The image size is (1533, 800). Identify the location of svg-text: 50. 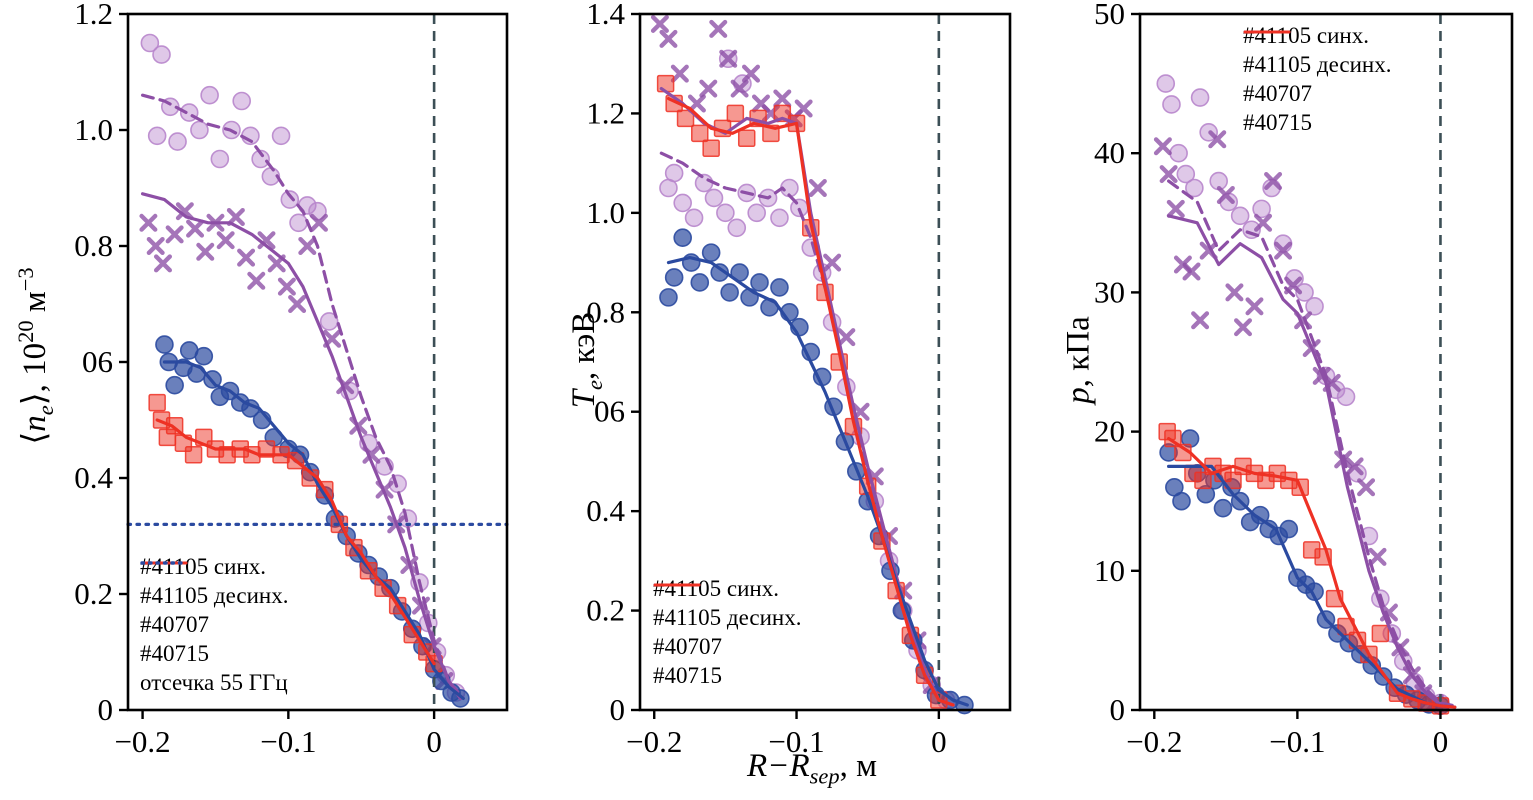
(1109, 15).